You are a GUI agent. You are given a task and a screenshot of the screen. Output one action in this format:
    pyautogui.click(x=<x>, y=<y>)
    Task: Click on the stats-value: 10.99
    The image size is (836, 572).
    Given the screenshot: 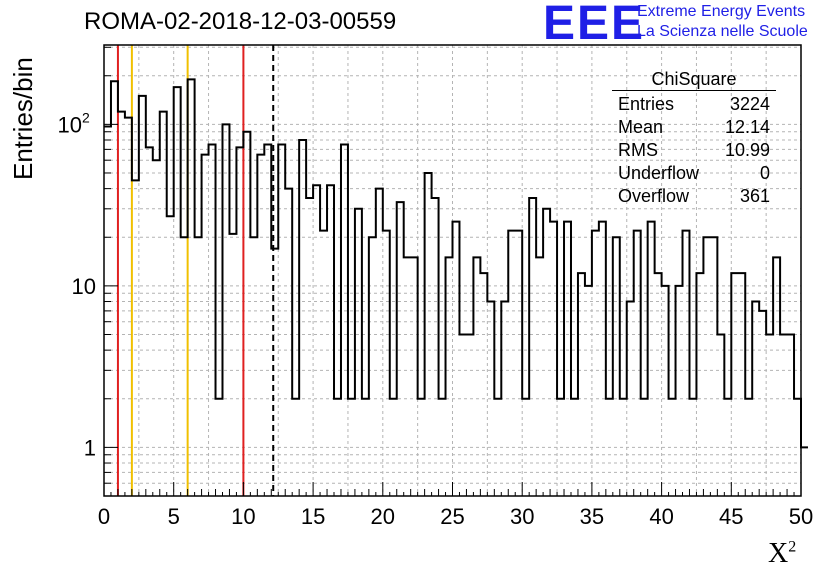 What is the action you would take?
    pyautogui.click(x=747, y=150)
    